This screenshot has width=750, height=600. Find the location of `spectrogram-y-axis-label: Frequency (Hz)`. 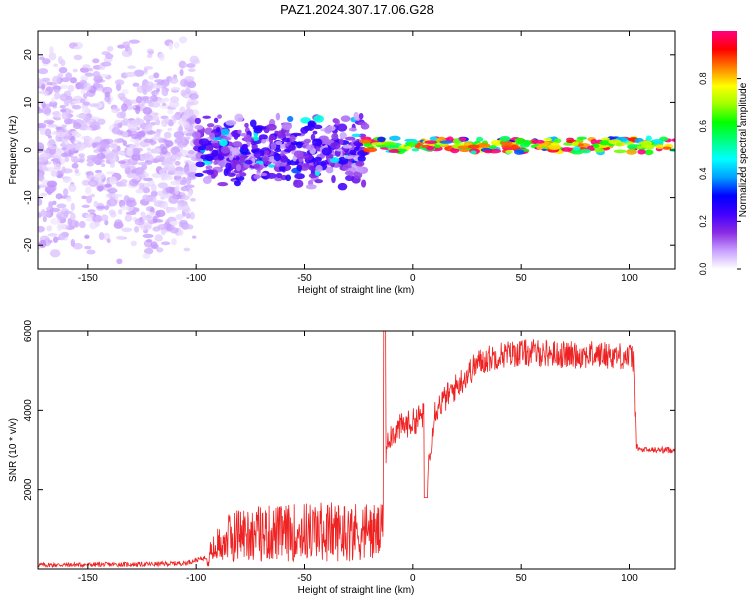

spectrogram-y-axis-label: Frequency (Hz) is located at coordinates (13, 150).